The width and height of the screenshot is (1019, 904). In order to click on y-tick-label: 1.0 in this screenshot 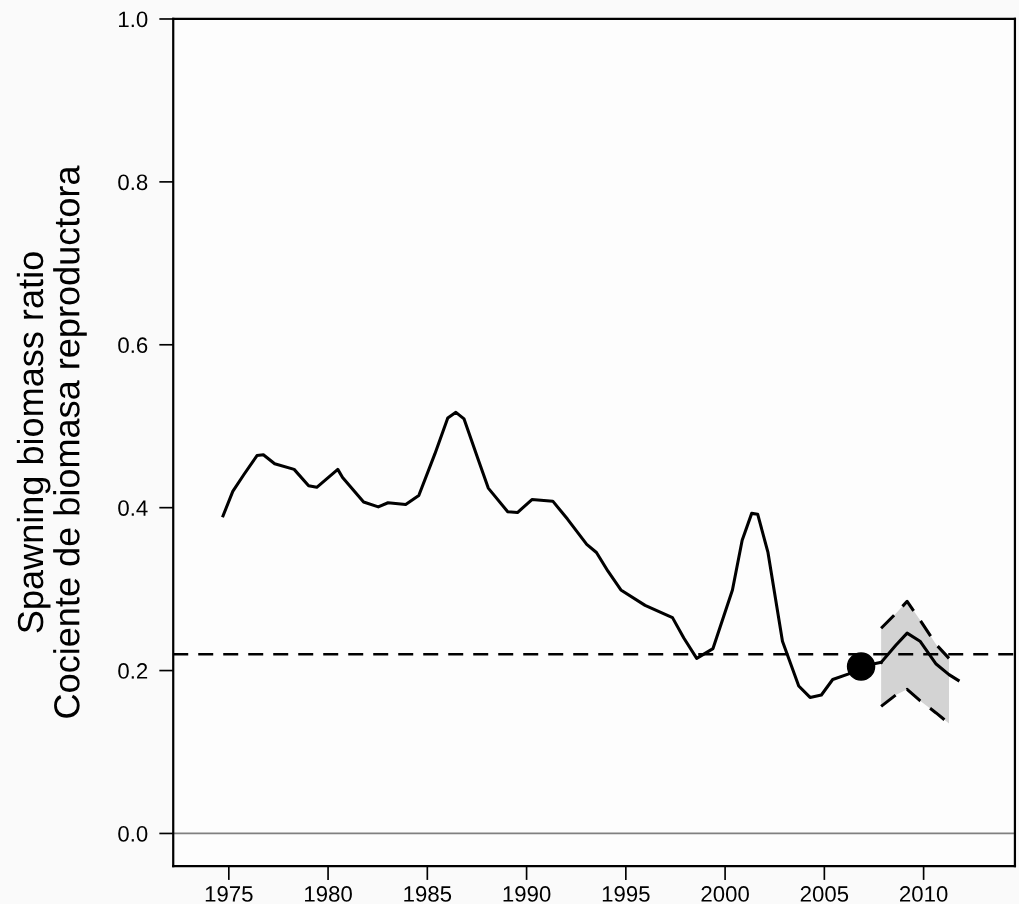, I will do `click(133, 19)`.